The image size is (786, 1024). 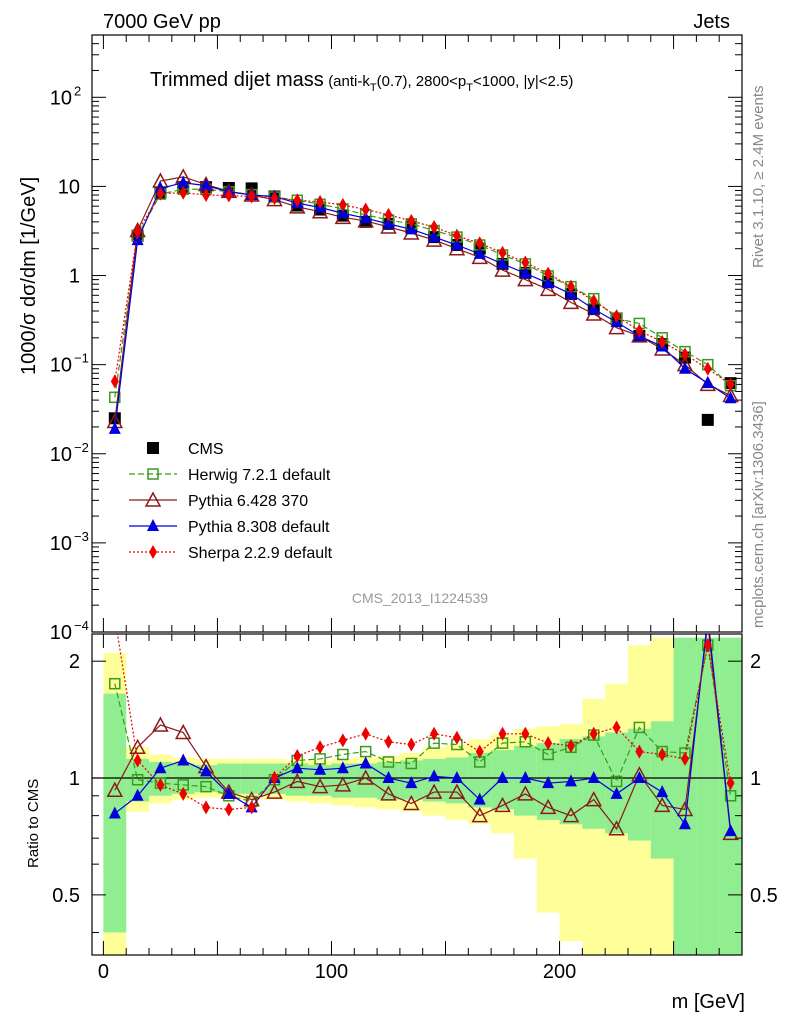 What do you see at coordinates (331, 972) in the screenshot?
I see `x-tick-label: 100` at bounding box center [331, 972].